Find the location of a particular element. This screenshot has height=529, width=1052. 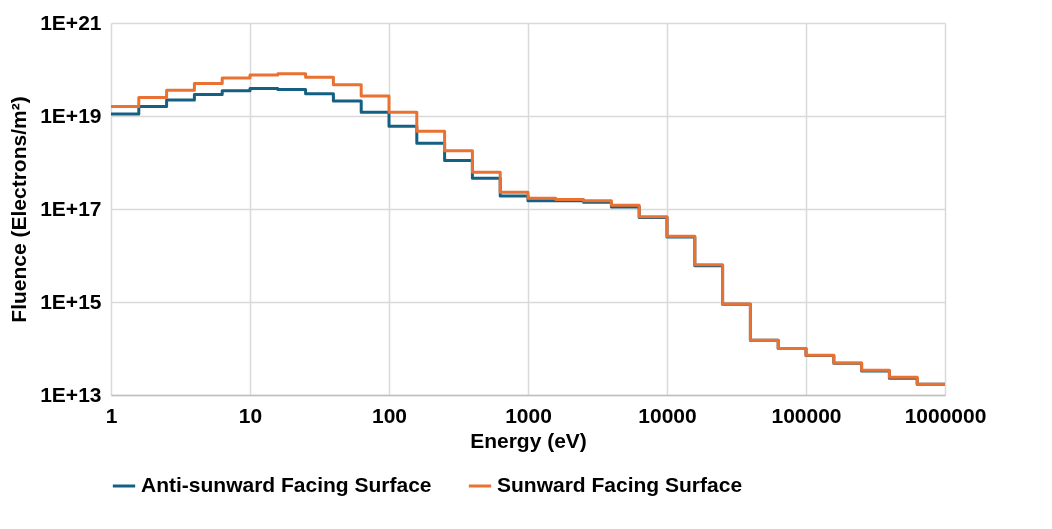

y-tick-label: 1E+19 is located at coordinates (71, 115).